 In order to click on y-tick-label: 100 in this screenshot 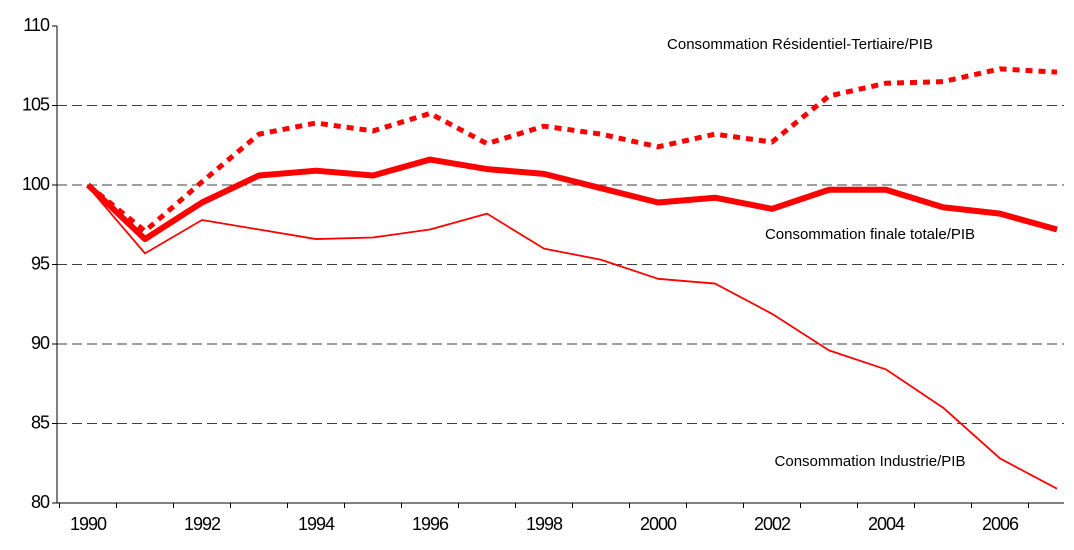, I will do `click(36, 184)`.